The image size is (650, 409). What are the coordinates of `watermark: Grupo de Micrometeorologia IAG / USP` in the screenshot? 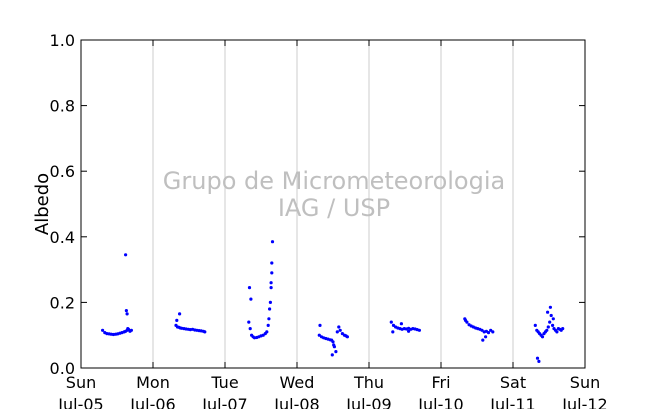 It's located at (334, 194).